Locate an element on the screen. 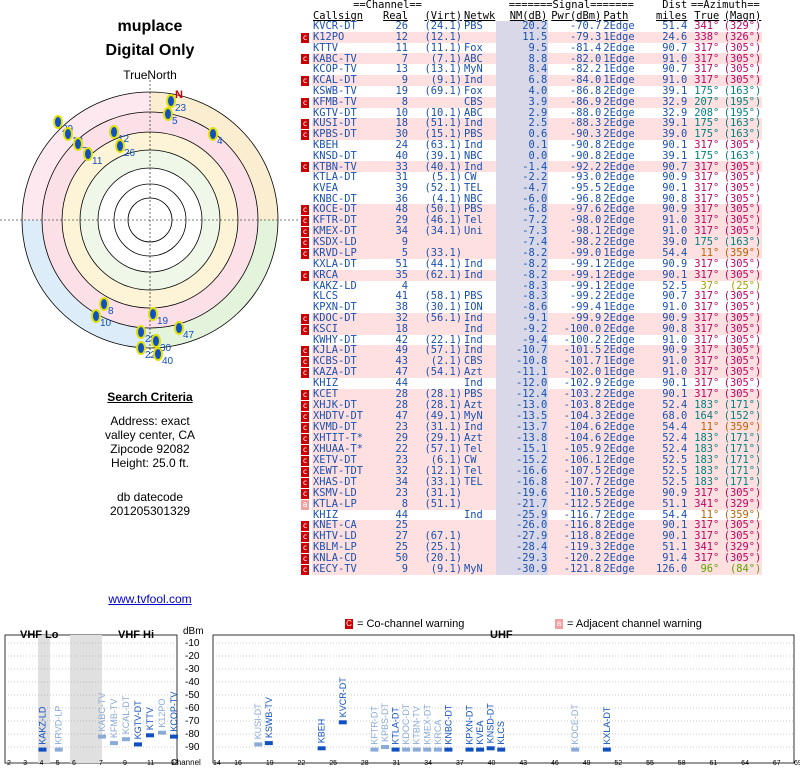  cell-virt: (44.1) is located at coordinates (436, 264).